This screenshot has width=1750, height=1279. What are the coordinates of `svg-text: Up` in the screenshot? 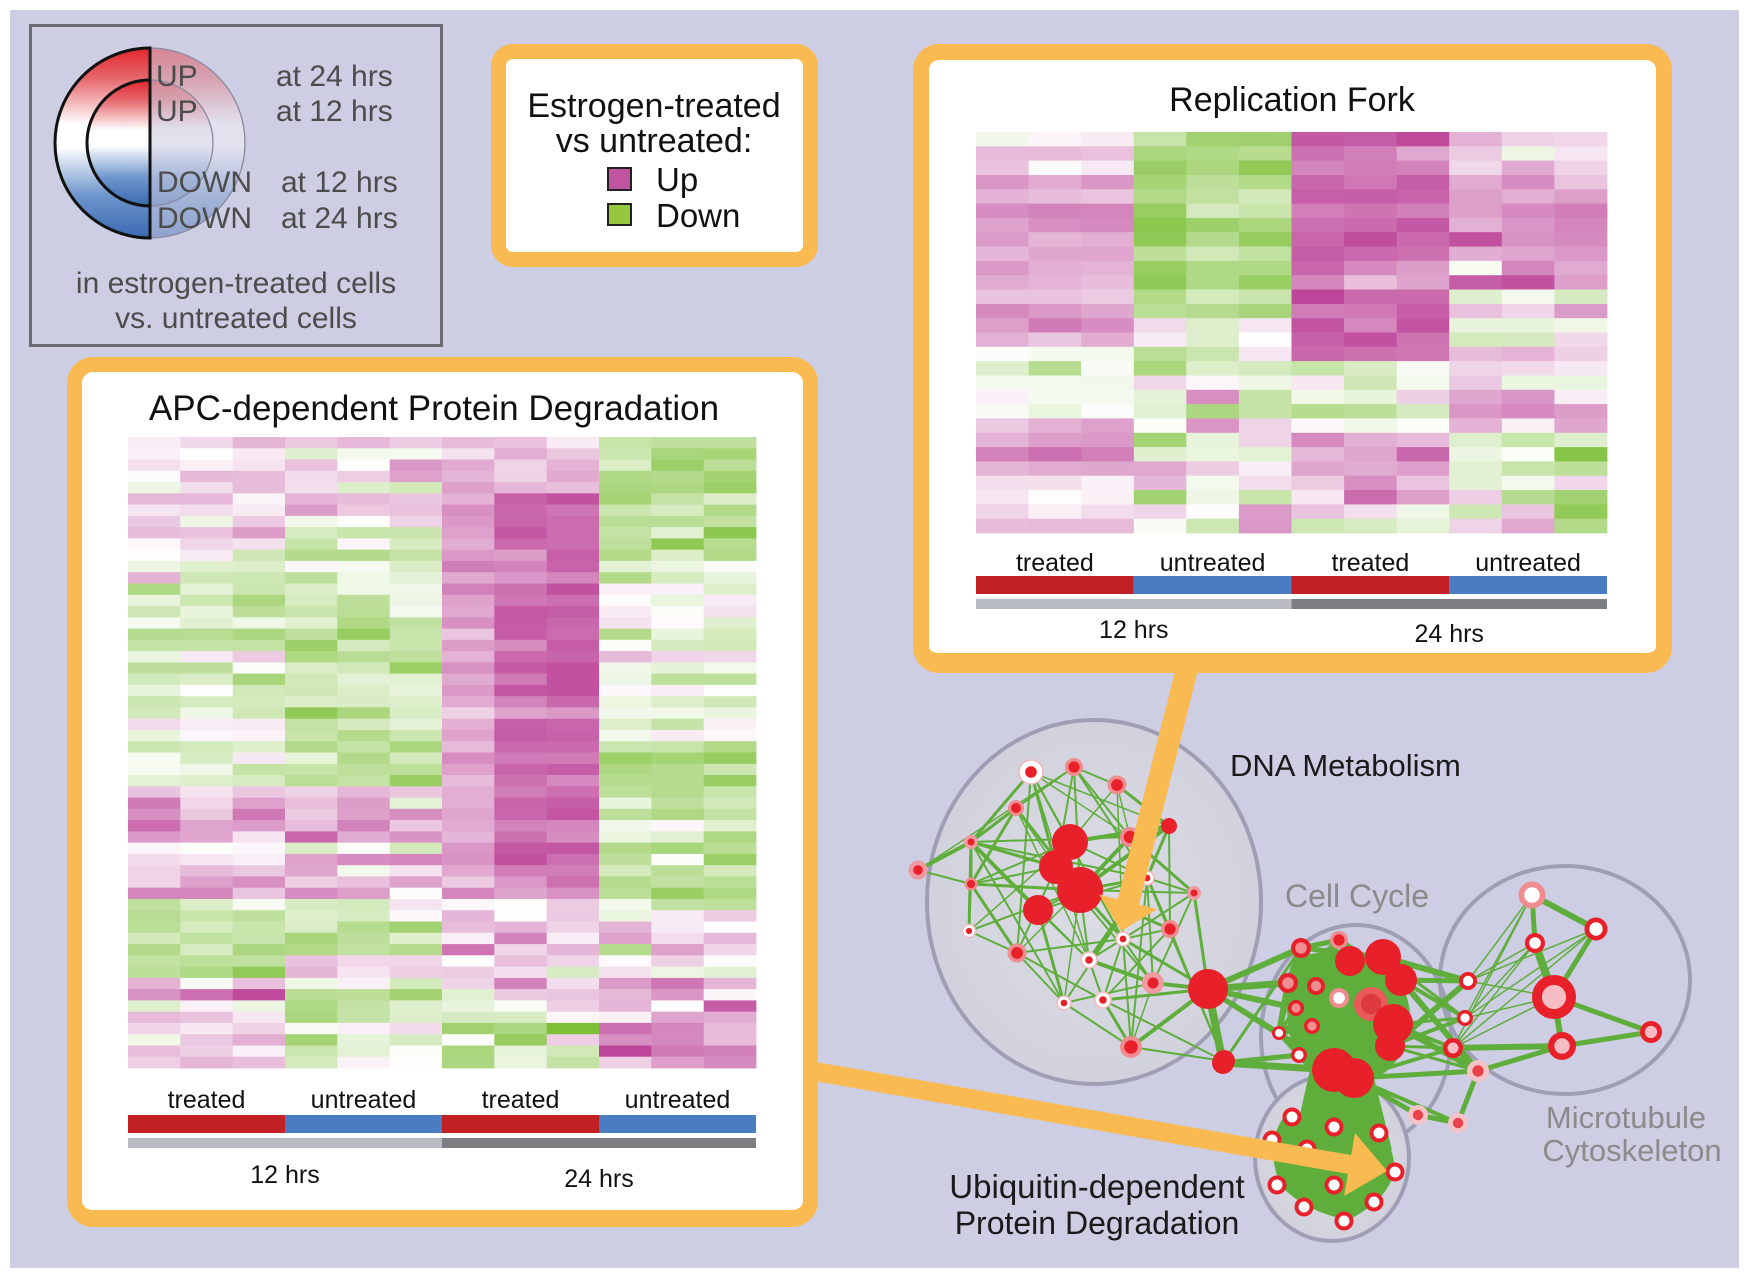 It's located at (677, 179).